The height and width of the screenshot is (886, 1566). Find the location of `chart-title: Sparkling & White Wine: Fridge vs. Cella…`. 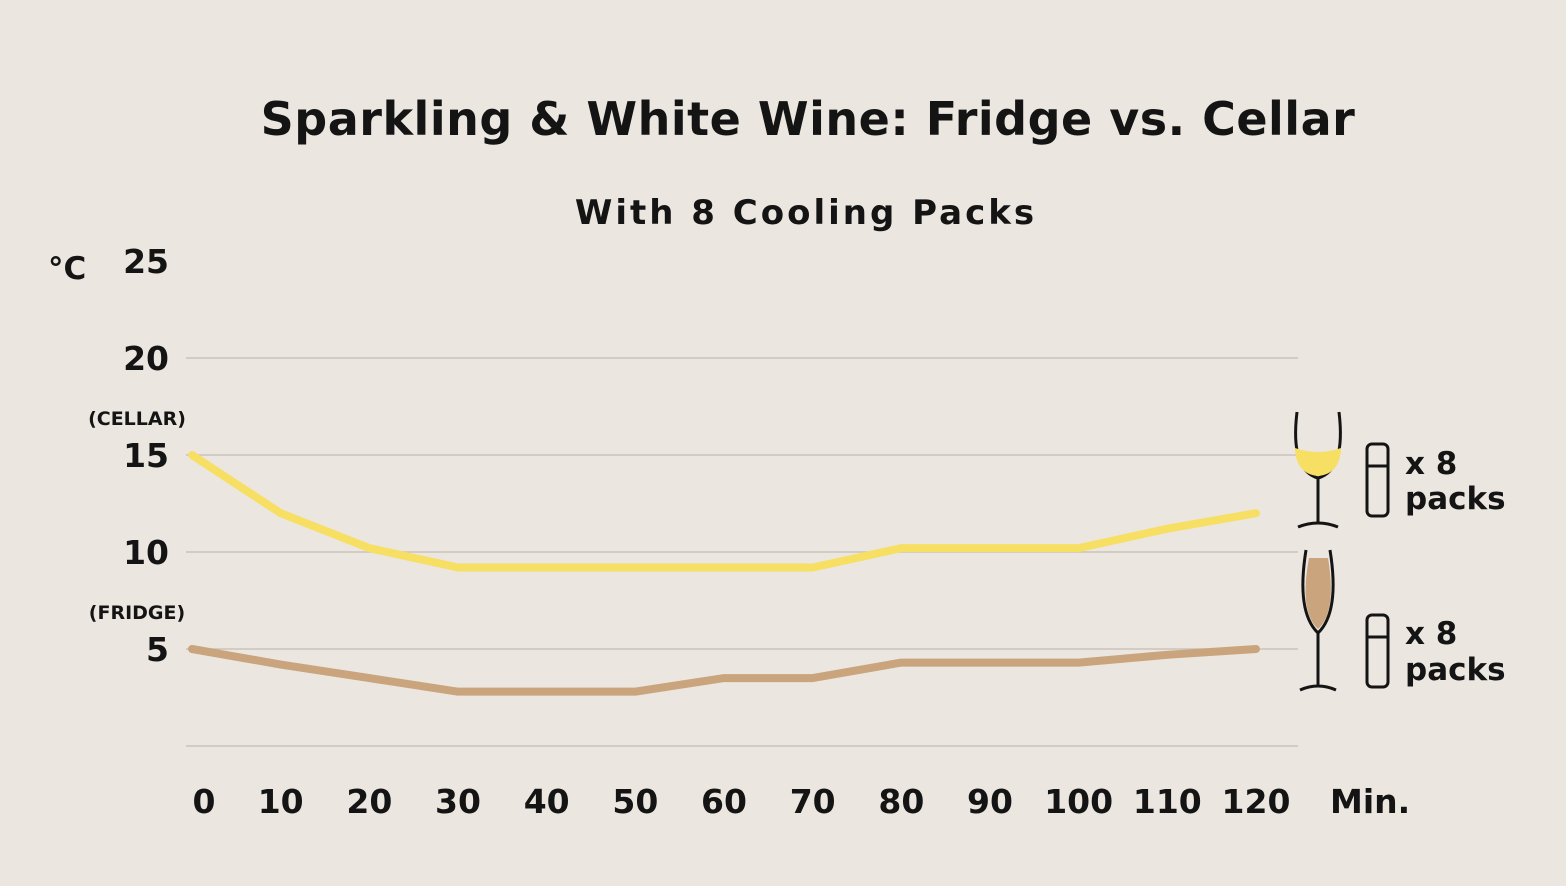

chart-title: Sparkling & White Wine: Fridge vs. Cella… is located at coordinates (808, 119).